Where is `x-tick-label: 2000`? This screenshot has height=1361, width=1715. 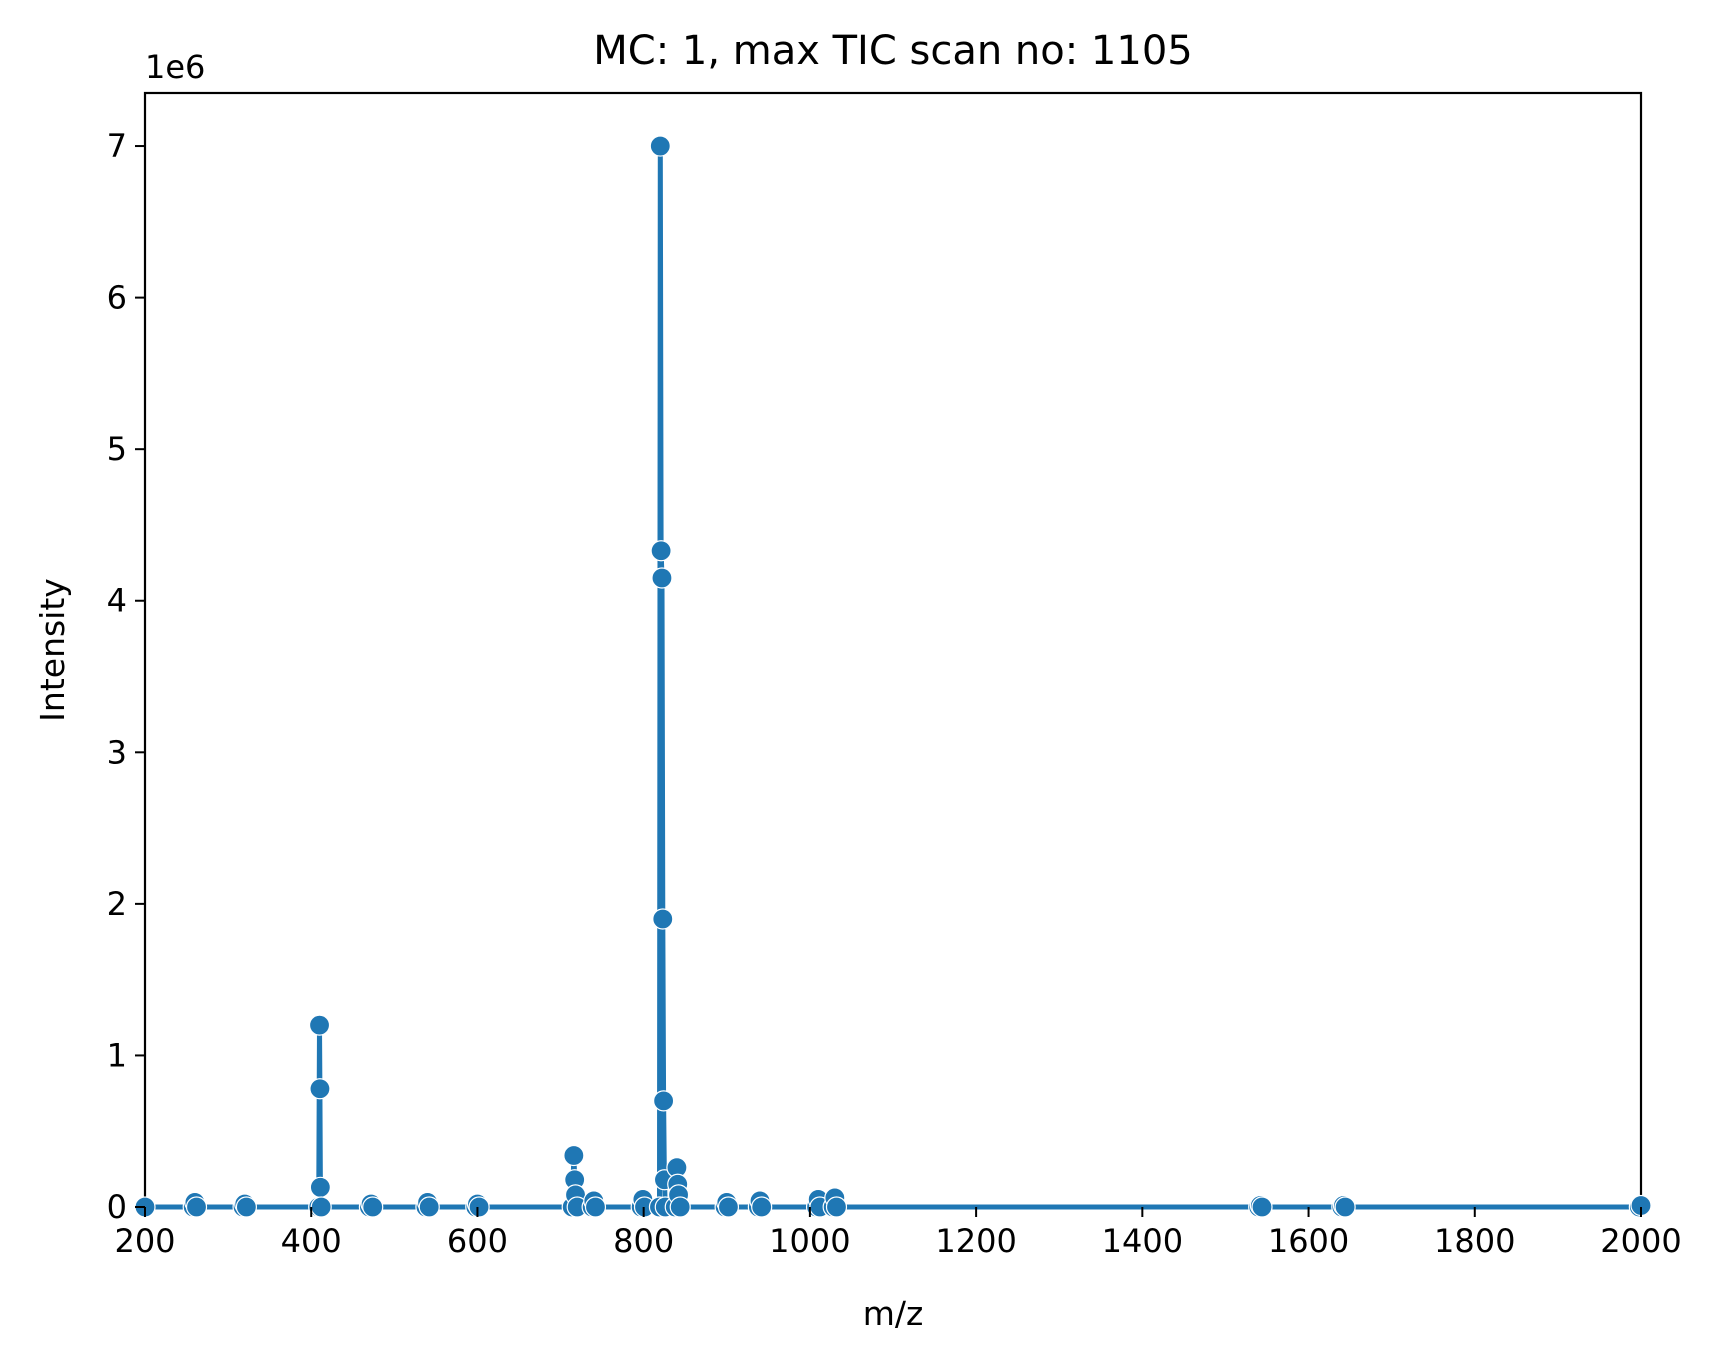 x-tick-label: 2000 is located at coordinates (1640, 1241).